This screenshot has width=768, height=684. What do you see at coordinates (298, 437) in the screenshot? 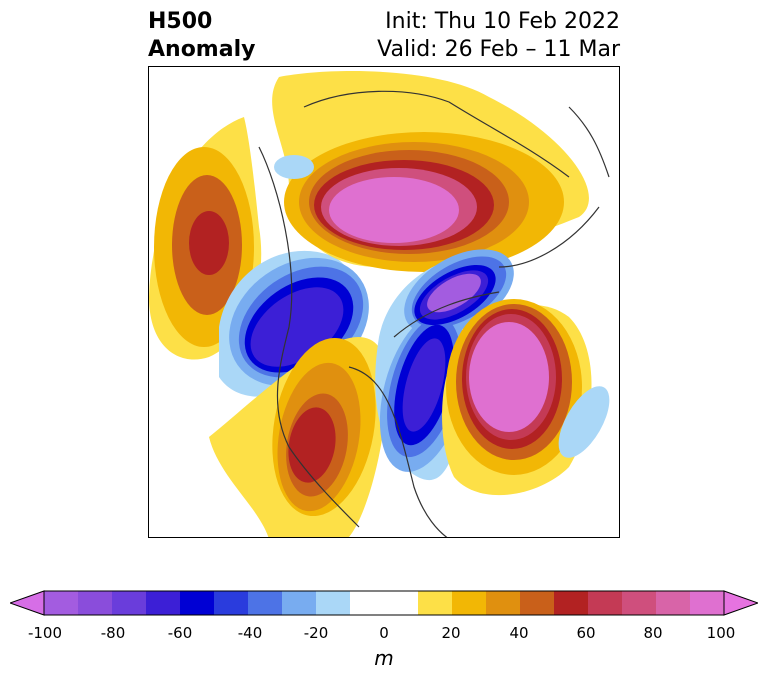
I see `southwest-ridge` at bounding box center [298, 437].